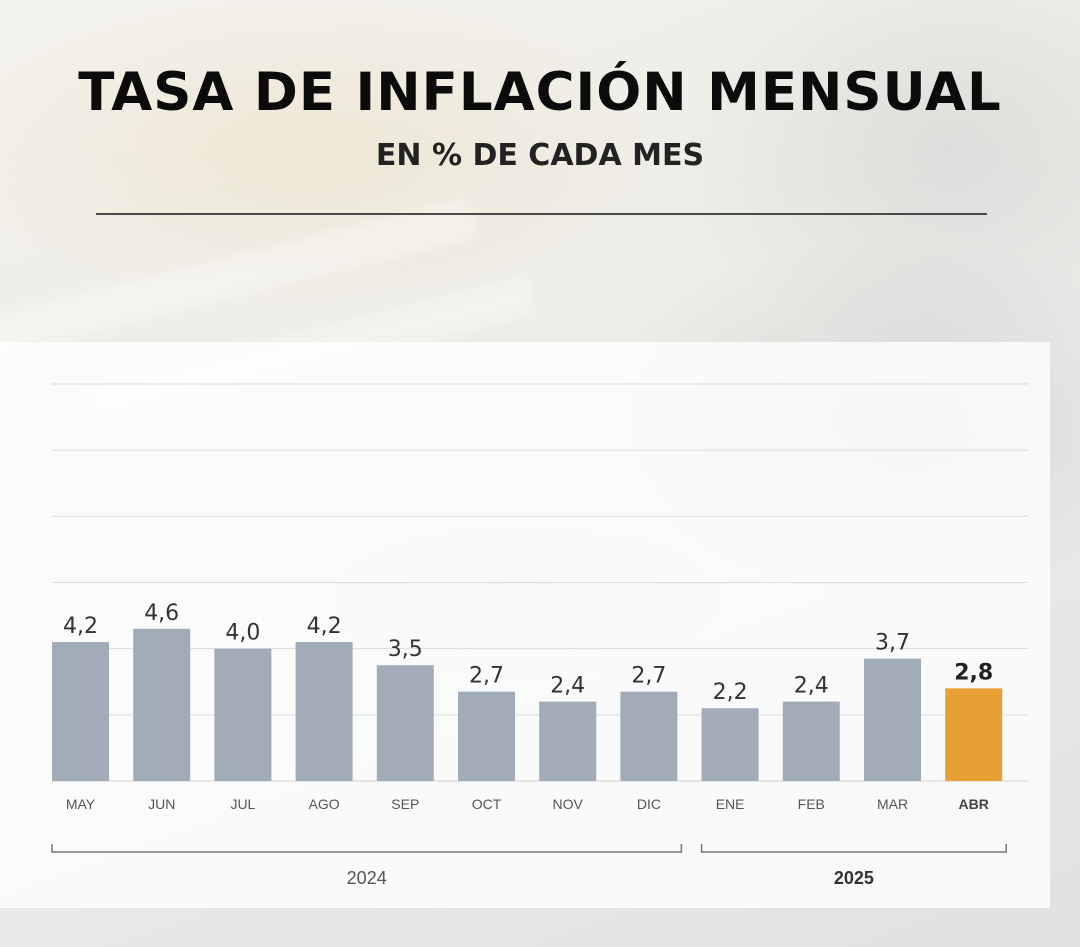 The width and height of the screenshot is (1080, 947). I want to click on category-label-mar: MAR, so click(892, 804).